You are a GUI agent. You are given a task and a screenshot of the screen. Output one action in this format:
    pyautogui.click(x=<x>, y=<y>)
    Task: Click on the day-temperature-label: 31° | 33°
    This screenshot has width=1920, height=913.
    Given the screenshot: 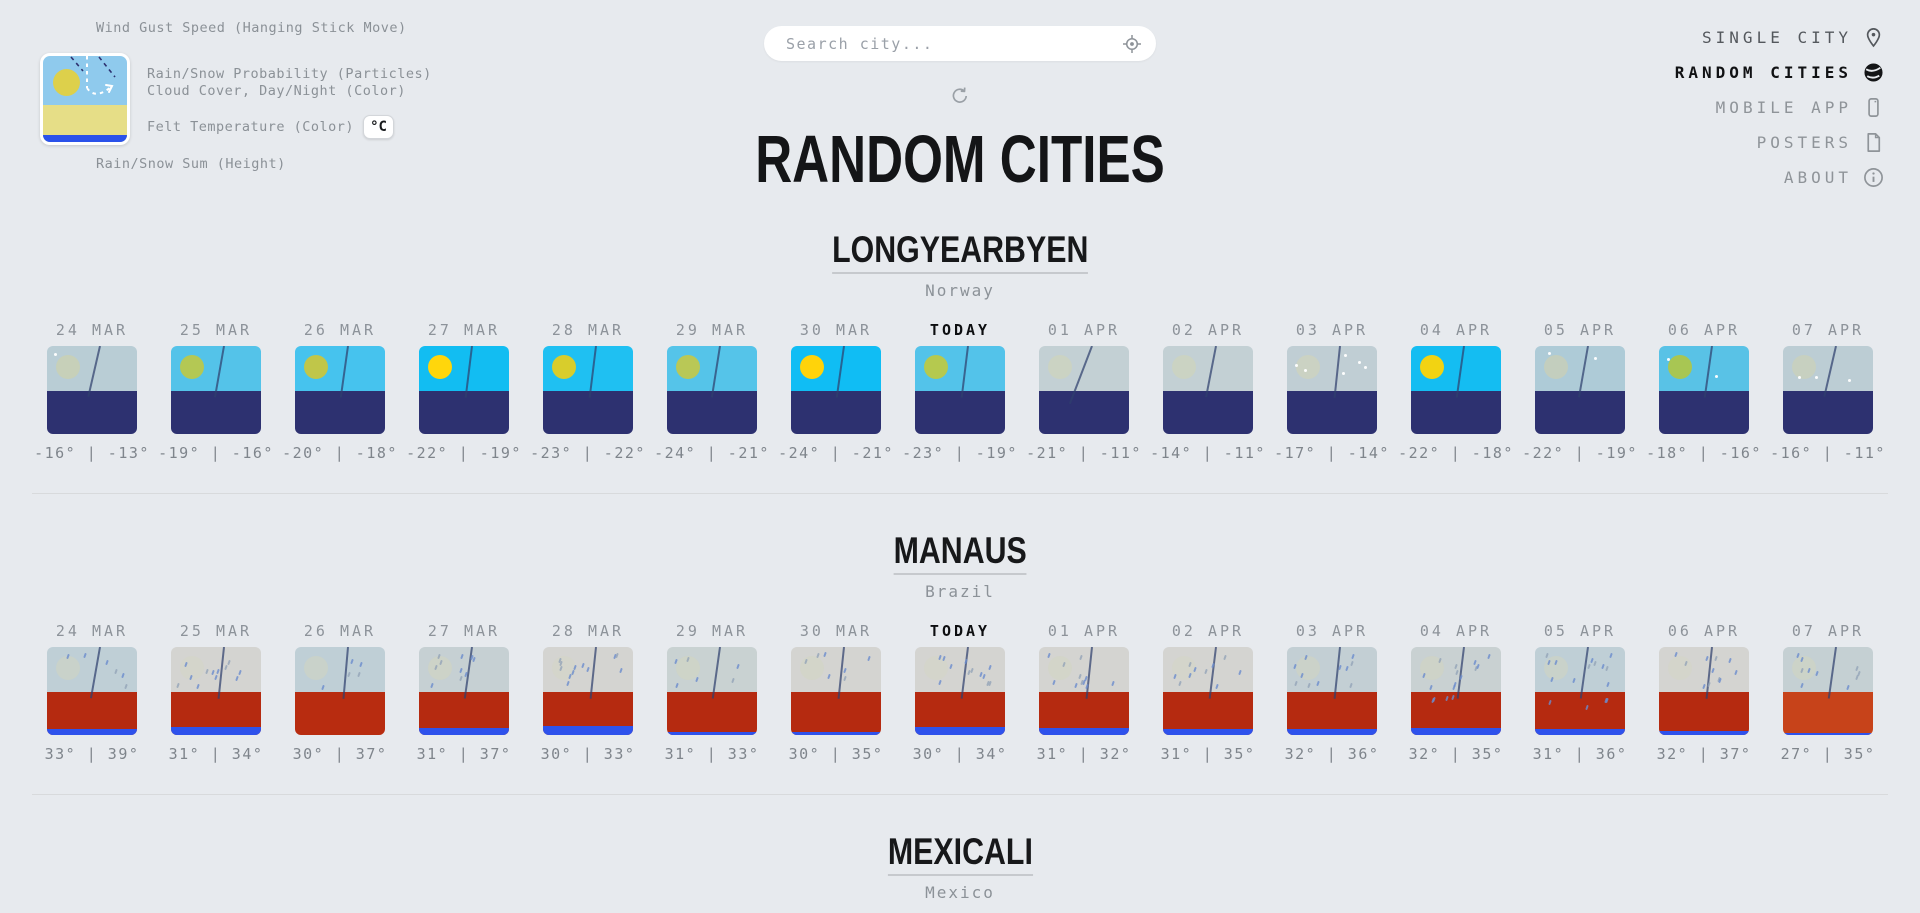 What is the action you would take?
    pyautogui.click(x=712, y=754)
    